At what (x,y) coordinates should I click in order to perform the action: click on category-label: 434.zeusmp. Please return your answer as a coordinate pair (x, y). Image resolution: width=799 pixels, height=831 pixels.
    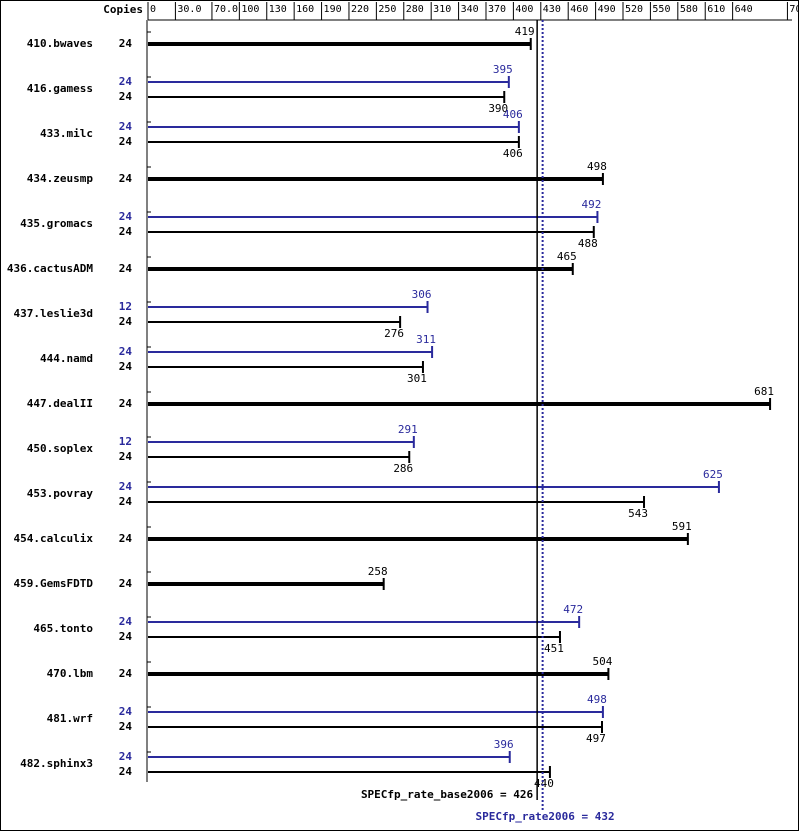
    Looking at the image, I should click on (60, 178).